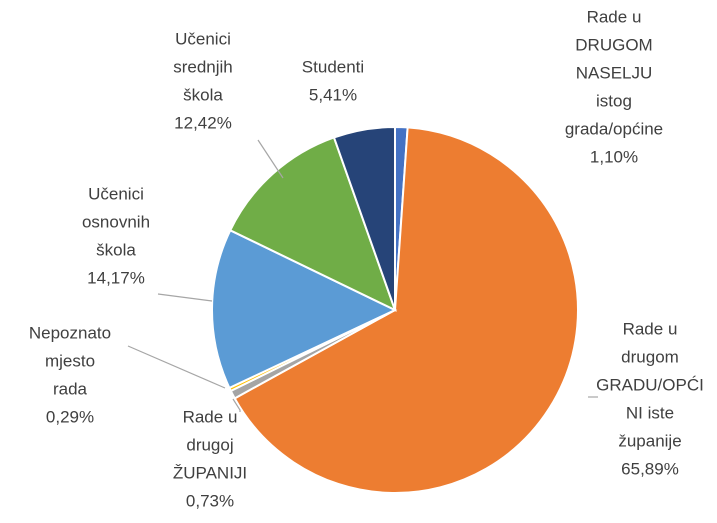  Describe the element at coordinates (203, 122) in the screenshot. I see `slice-value-label: 12,42%` at that location.